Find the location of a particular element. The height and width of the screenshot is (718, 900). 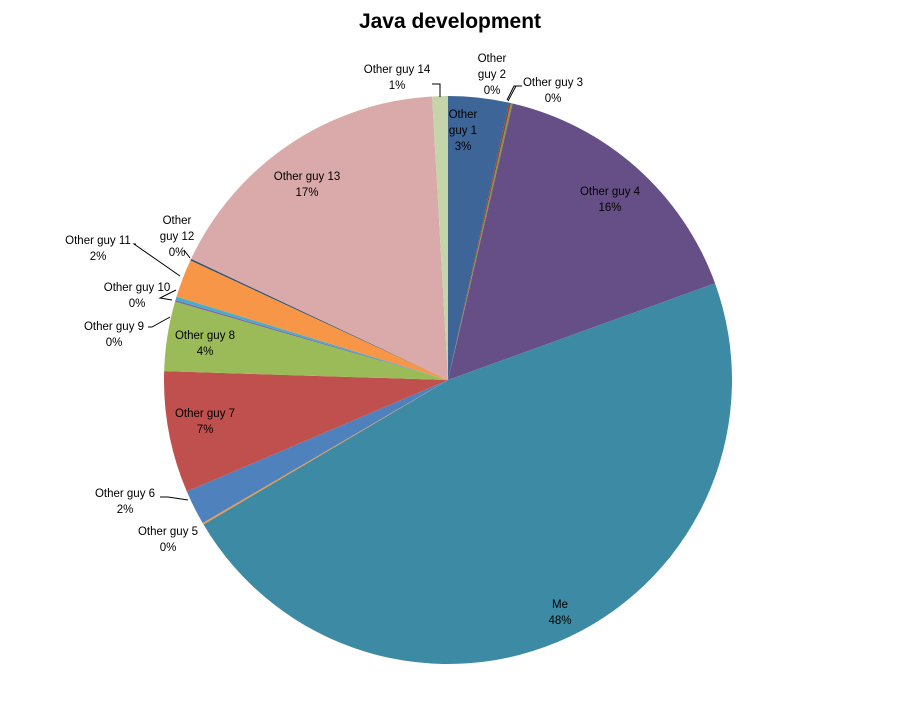

slice-label-other-guy-7: Other guy 7 7% is located at coordinates (205, 422).